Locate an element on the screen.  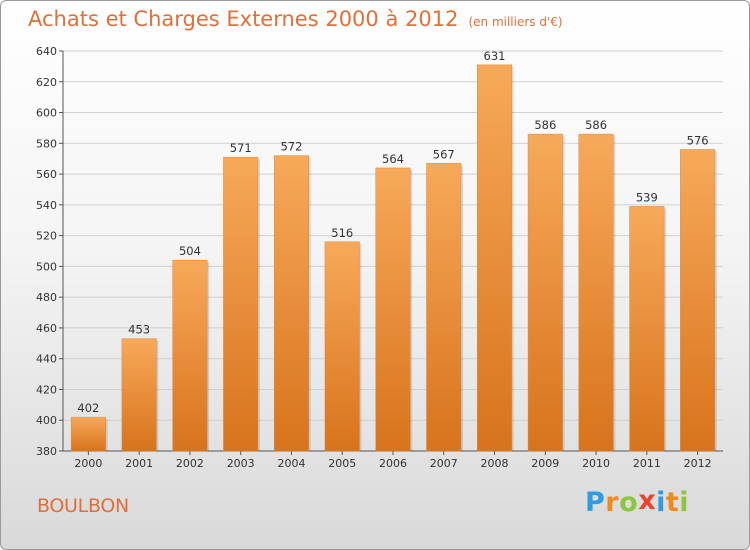
y-tick-label: 460 is located at coordinates (46, 328).